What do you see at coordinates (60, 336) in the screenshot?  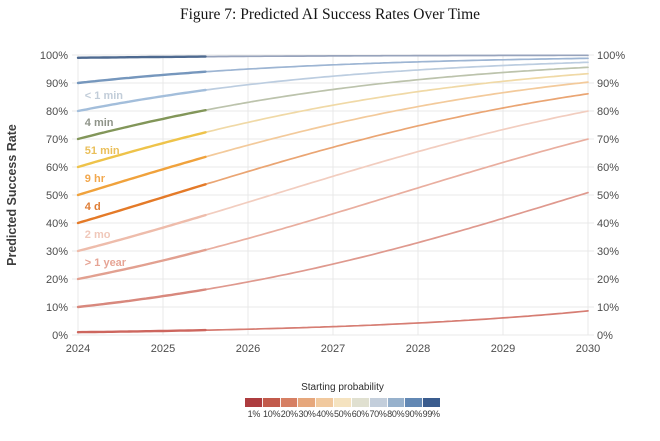 I see `y-tick-label-left: 0%` at bounding box center [60, 336].